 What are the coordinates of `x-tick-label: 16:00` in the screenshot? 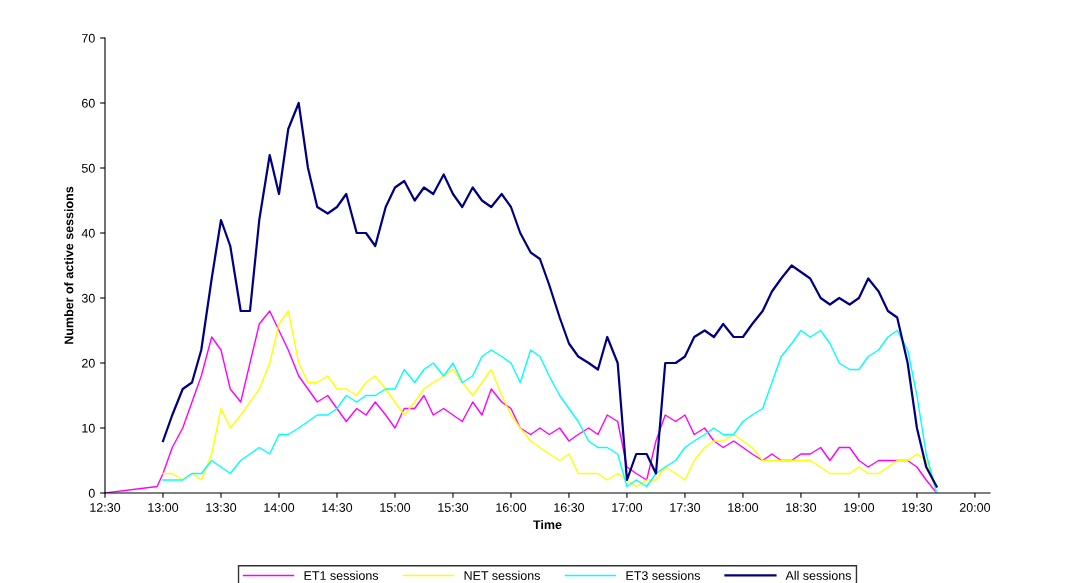 It's located at (511, 507).